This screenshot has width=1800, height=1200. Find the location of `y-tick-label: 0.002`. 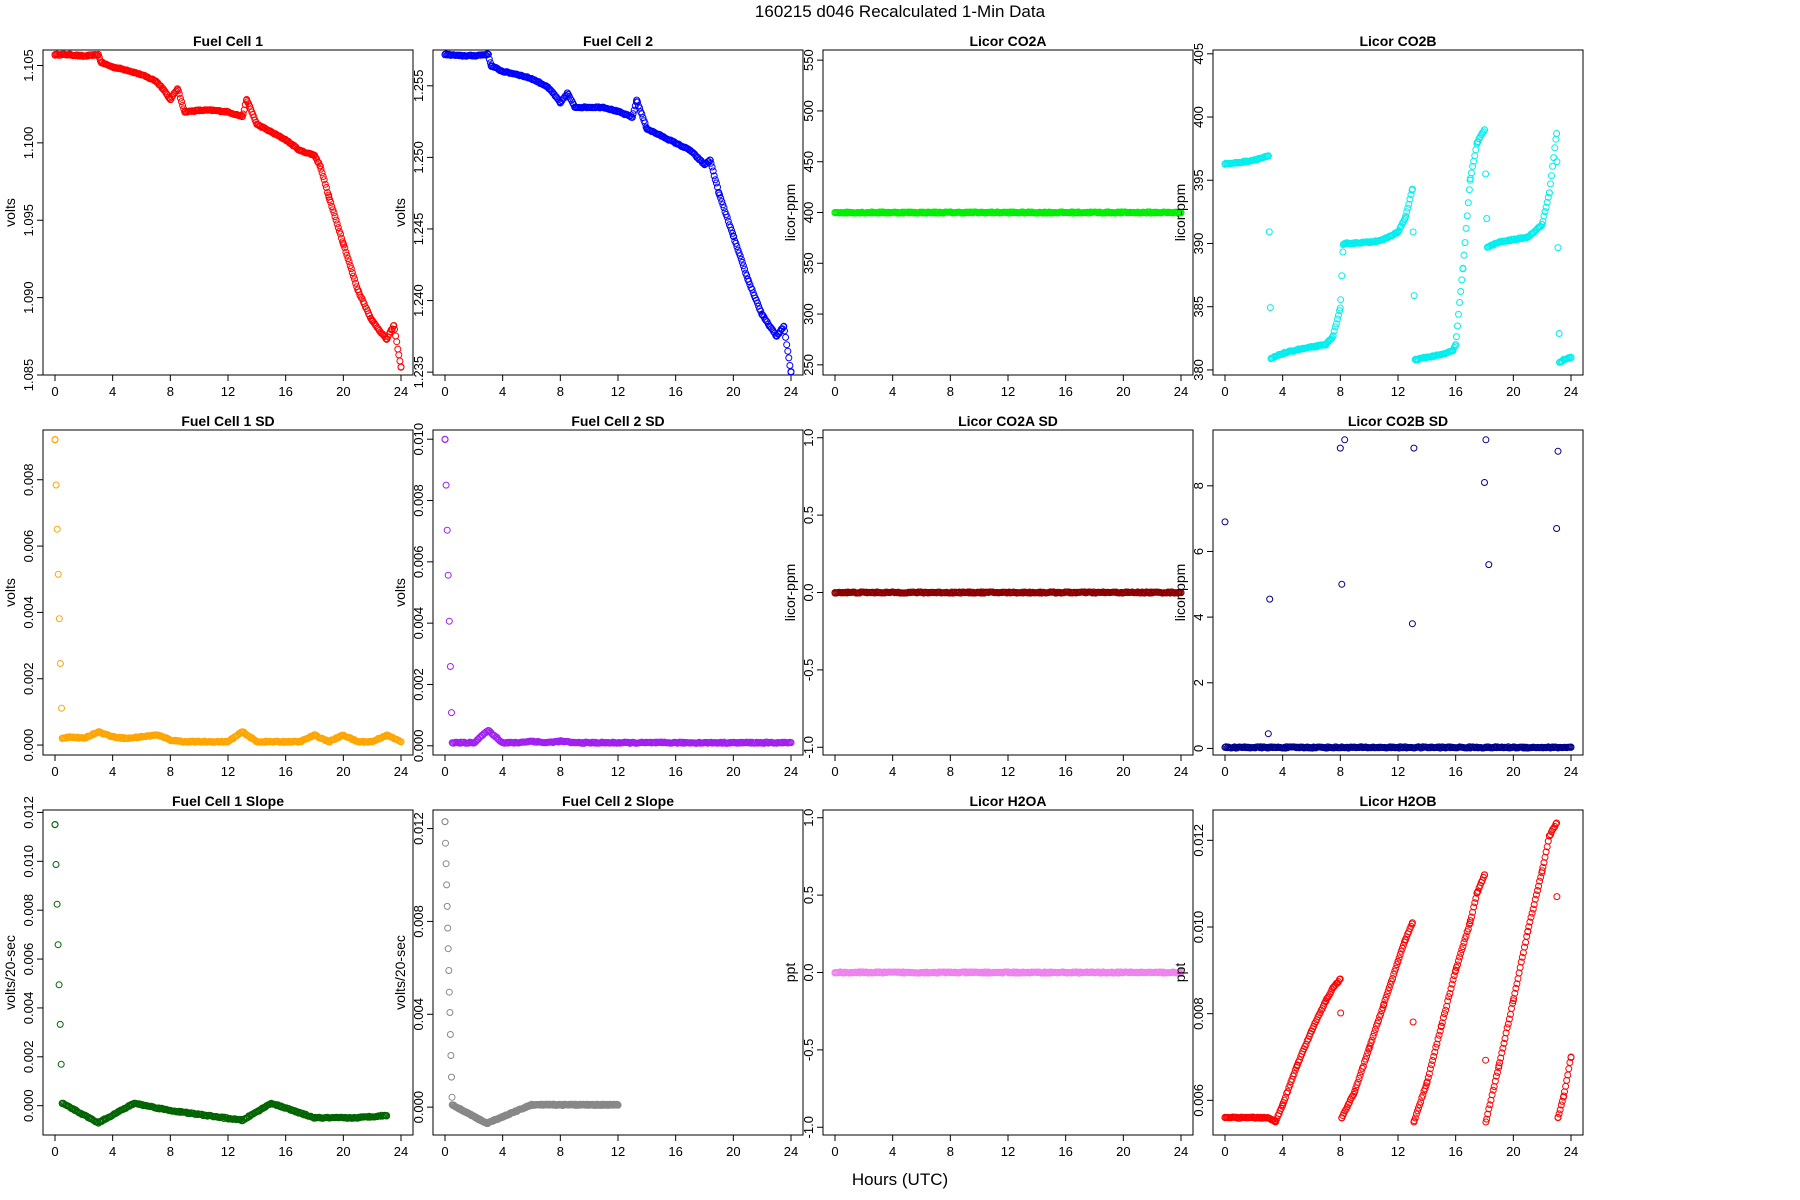

y-tick-label: 0.002 is located at coordinates (28, 1057).